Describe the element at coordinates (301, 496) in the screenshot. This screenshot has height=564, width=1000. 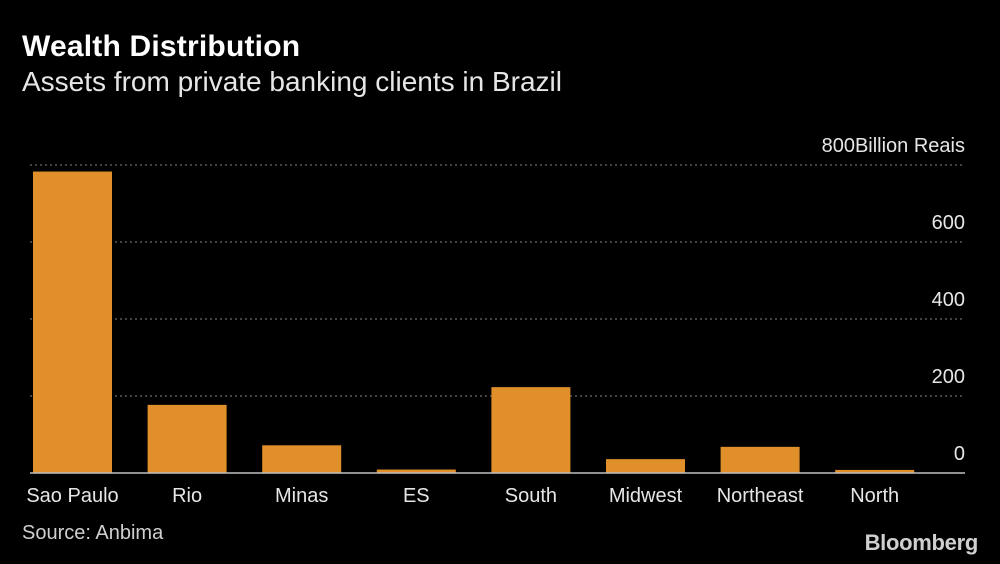
I see `x-tick-label: Minas` at that location.